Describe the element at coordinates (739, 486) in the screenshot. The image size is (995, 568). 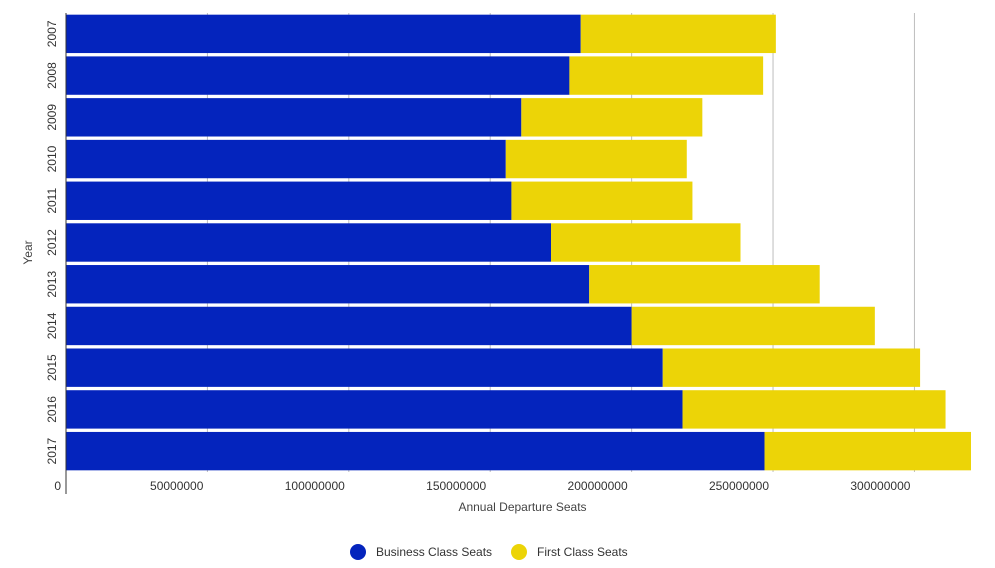
I see `x-tick-label: 250000000` at that location.